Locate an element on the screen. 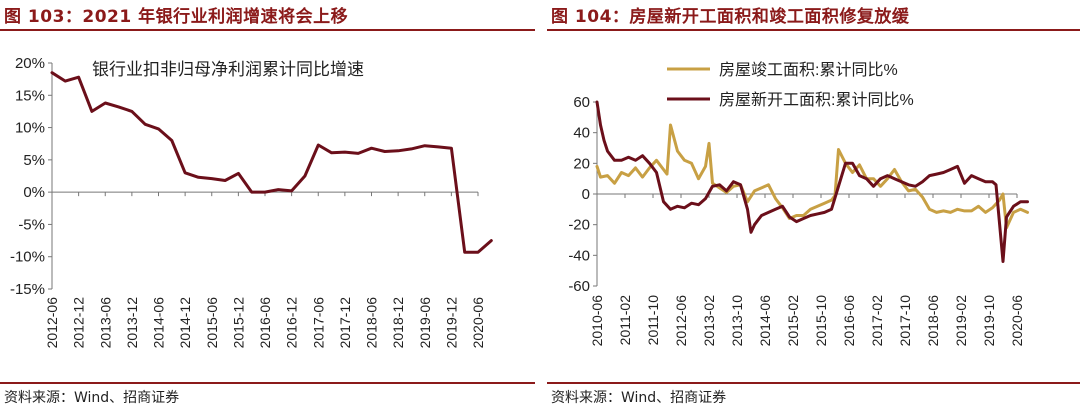  x-tick-label: 2017-10 is located at coordinates (905, 321).